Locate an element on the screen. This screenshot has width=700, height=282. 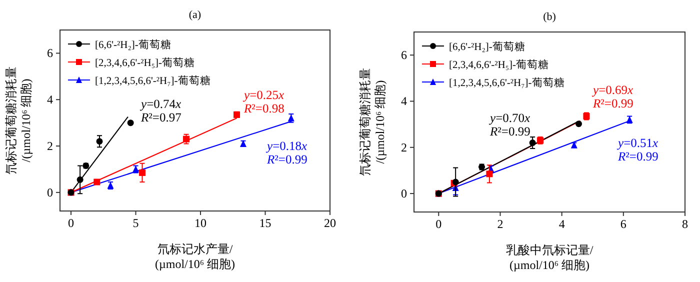
chart-title: (b) is located at coordinates (549, 17).